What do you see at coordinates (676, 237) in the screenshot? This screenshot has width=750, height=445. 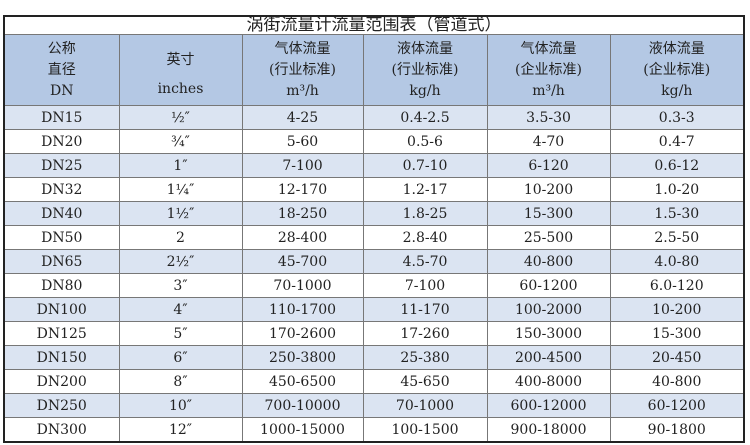 I see `table-cell: 2.5-50` at bounding box center [676, 237].